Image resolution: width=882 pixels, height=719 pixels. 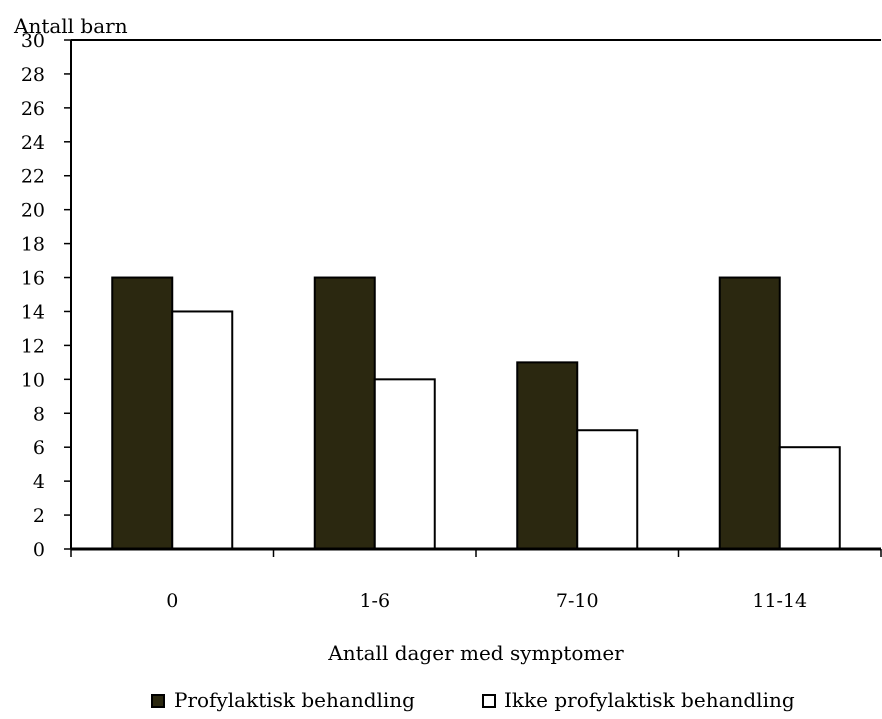 I want to click on x-tick-label: 7-10, so click(x=577, y=601).